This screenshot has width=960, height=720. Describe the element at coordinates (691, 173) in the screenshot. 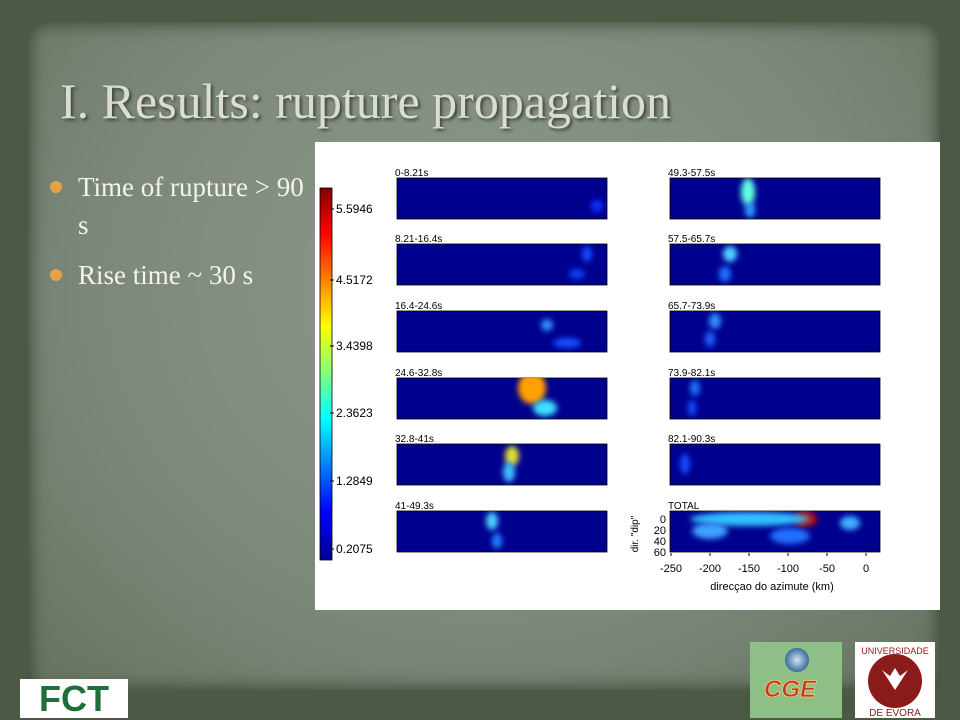

I see `panel-label: 49.3-57.5s` at that location.